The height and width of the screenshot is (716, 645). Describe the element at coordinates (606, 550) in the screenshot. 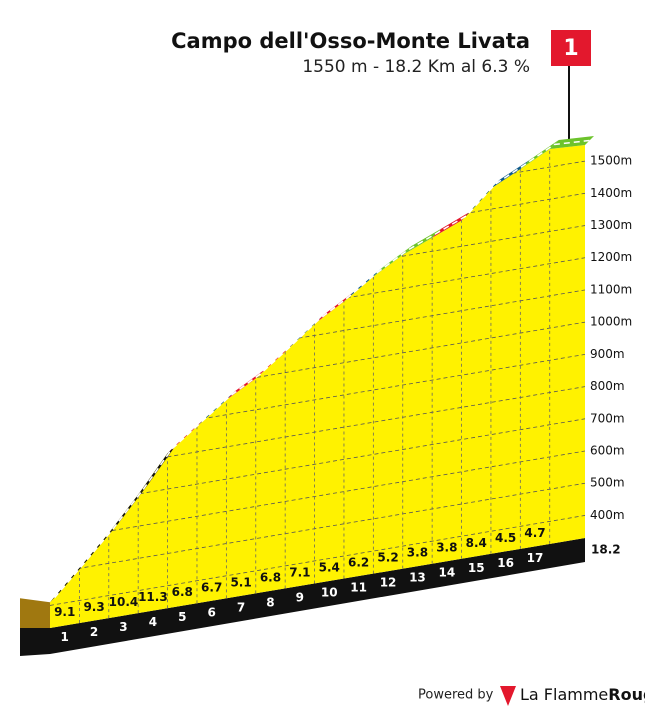

I see `total-distance: 18.2` at that location.